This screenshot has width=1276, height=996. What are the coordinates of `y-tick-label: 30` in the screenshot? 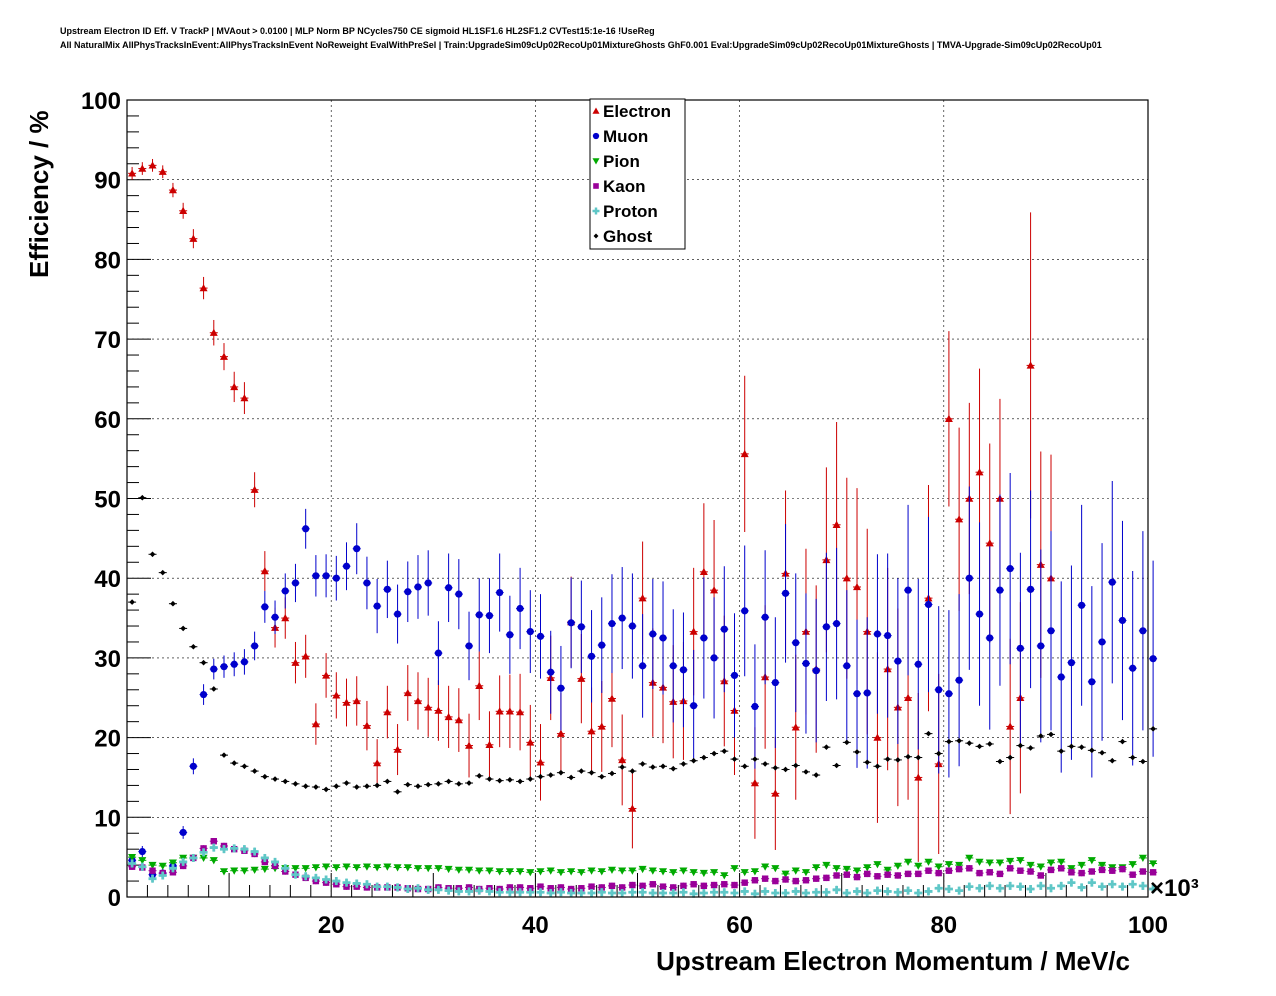 It's located at (107, 659).